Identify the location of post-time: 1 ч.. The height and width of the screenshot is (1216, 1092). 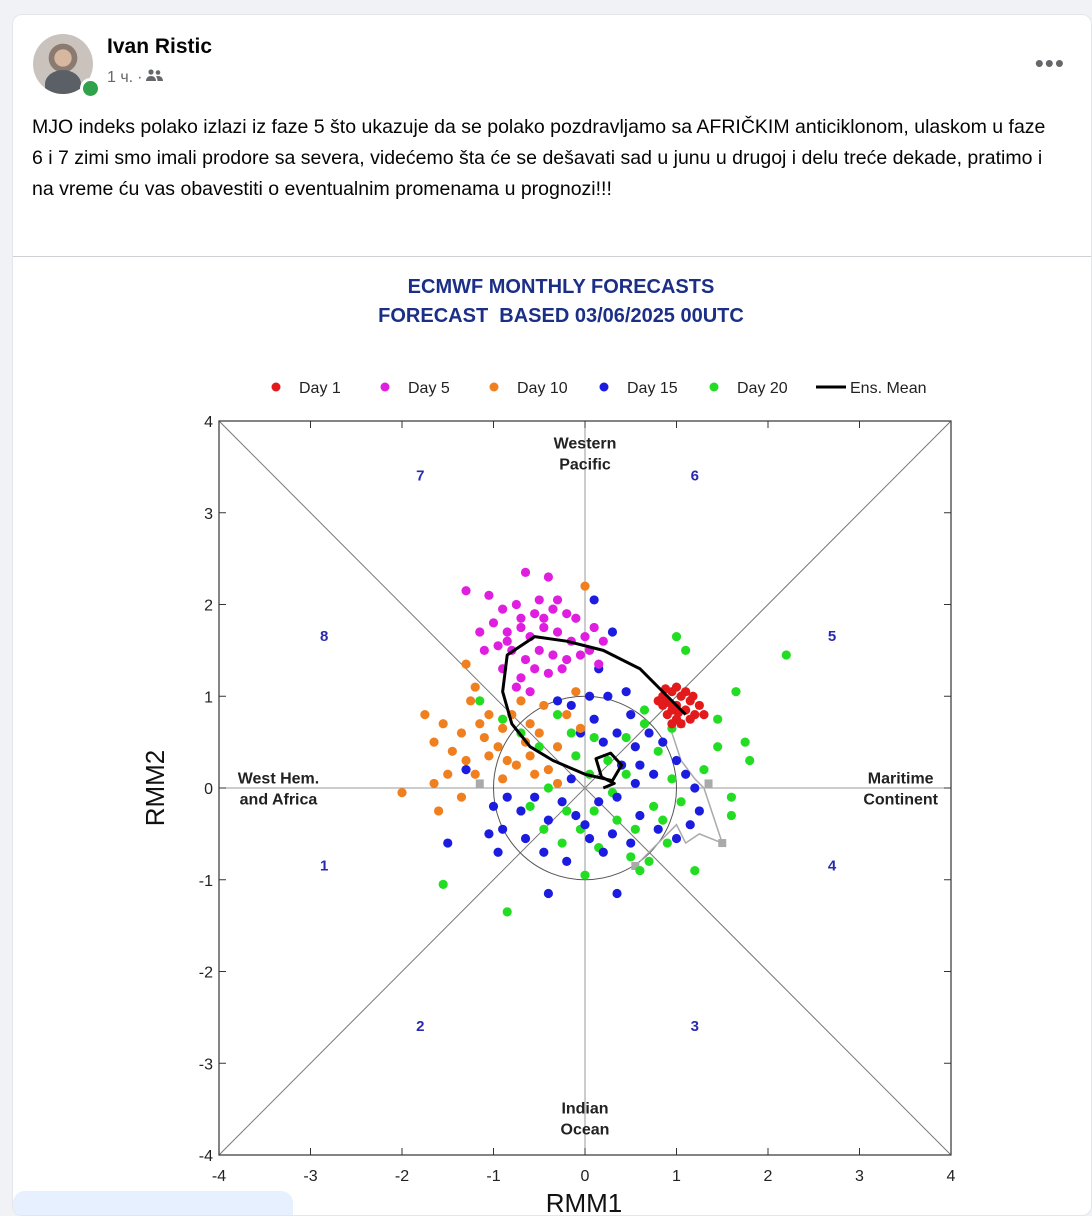
(120, 77).